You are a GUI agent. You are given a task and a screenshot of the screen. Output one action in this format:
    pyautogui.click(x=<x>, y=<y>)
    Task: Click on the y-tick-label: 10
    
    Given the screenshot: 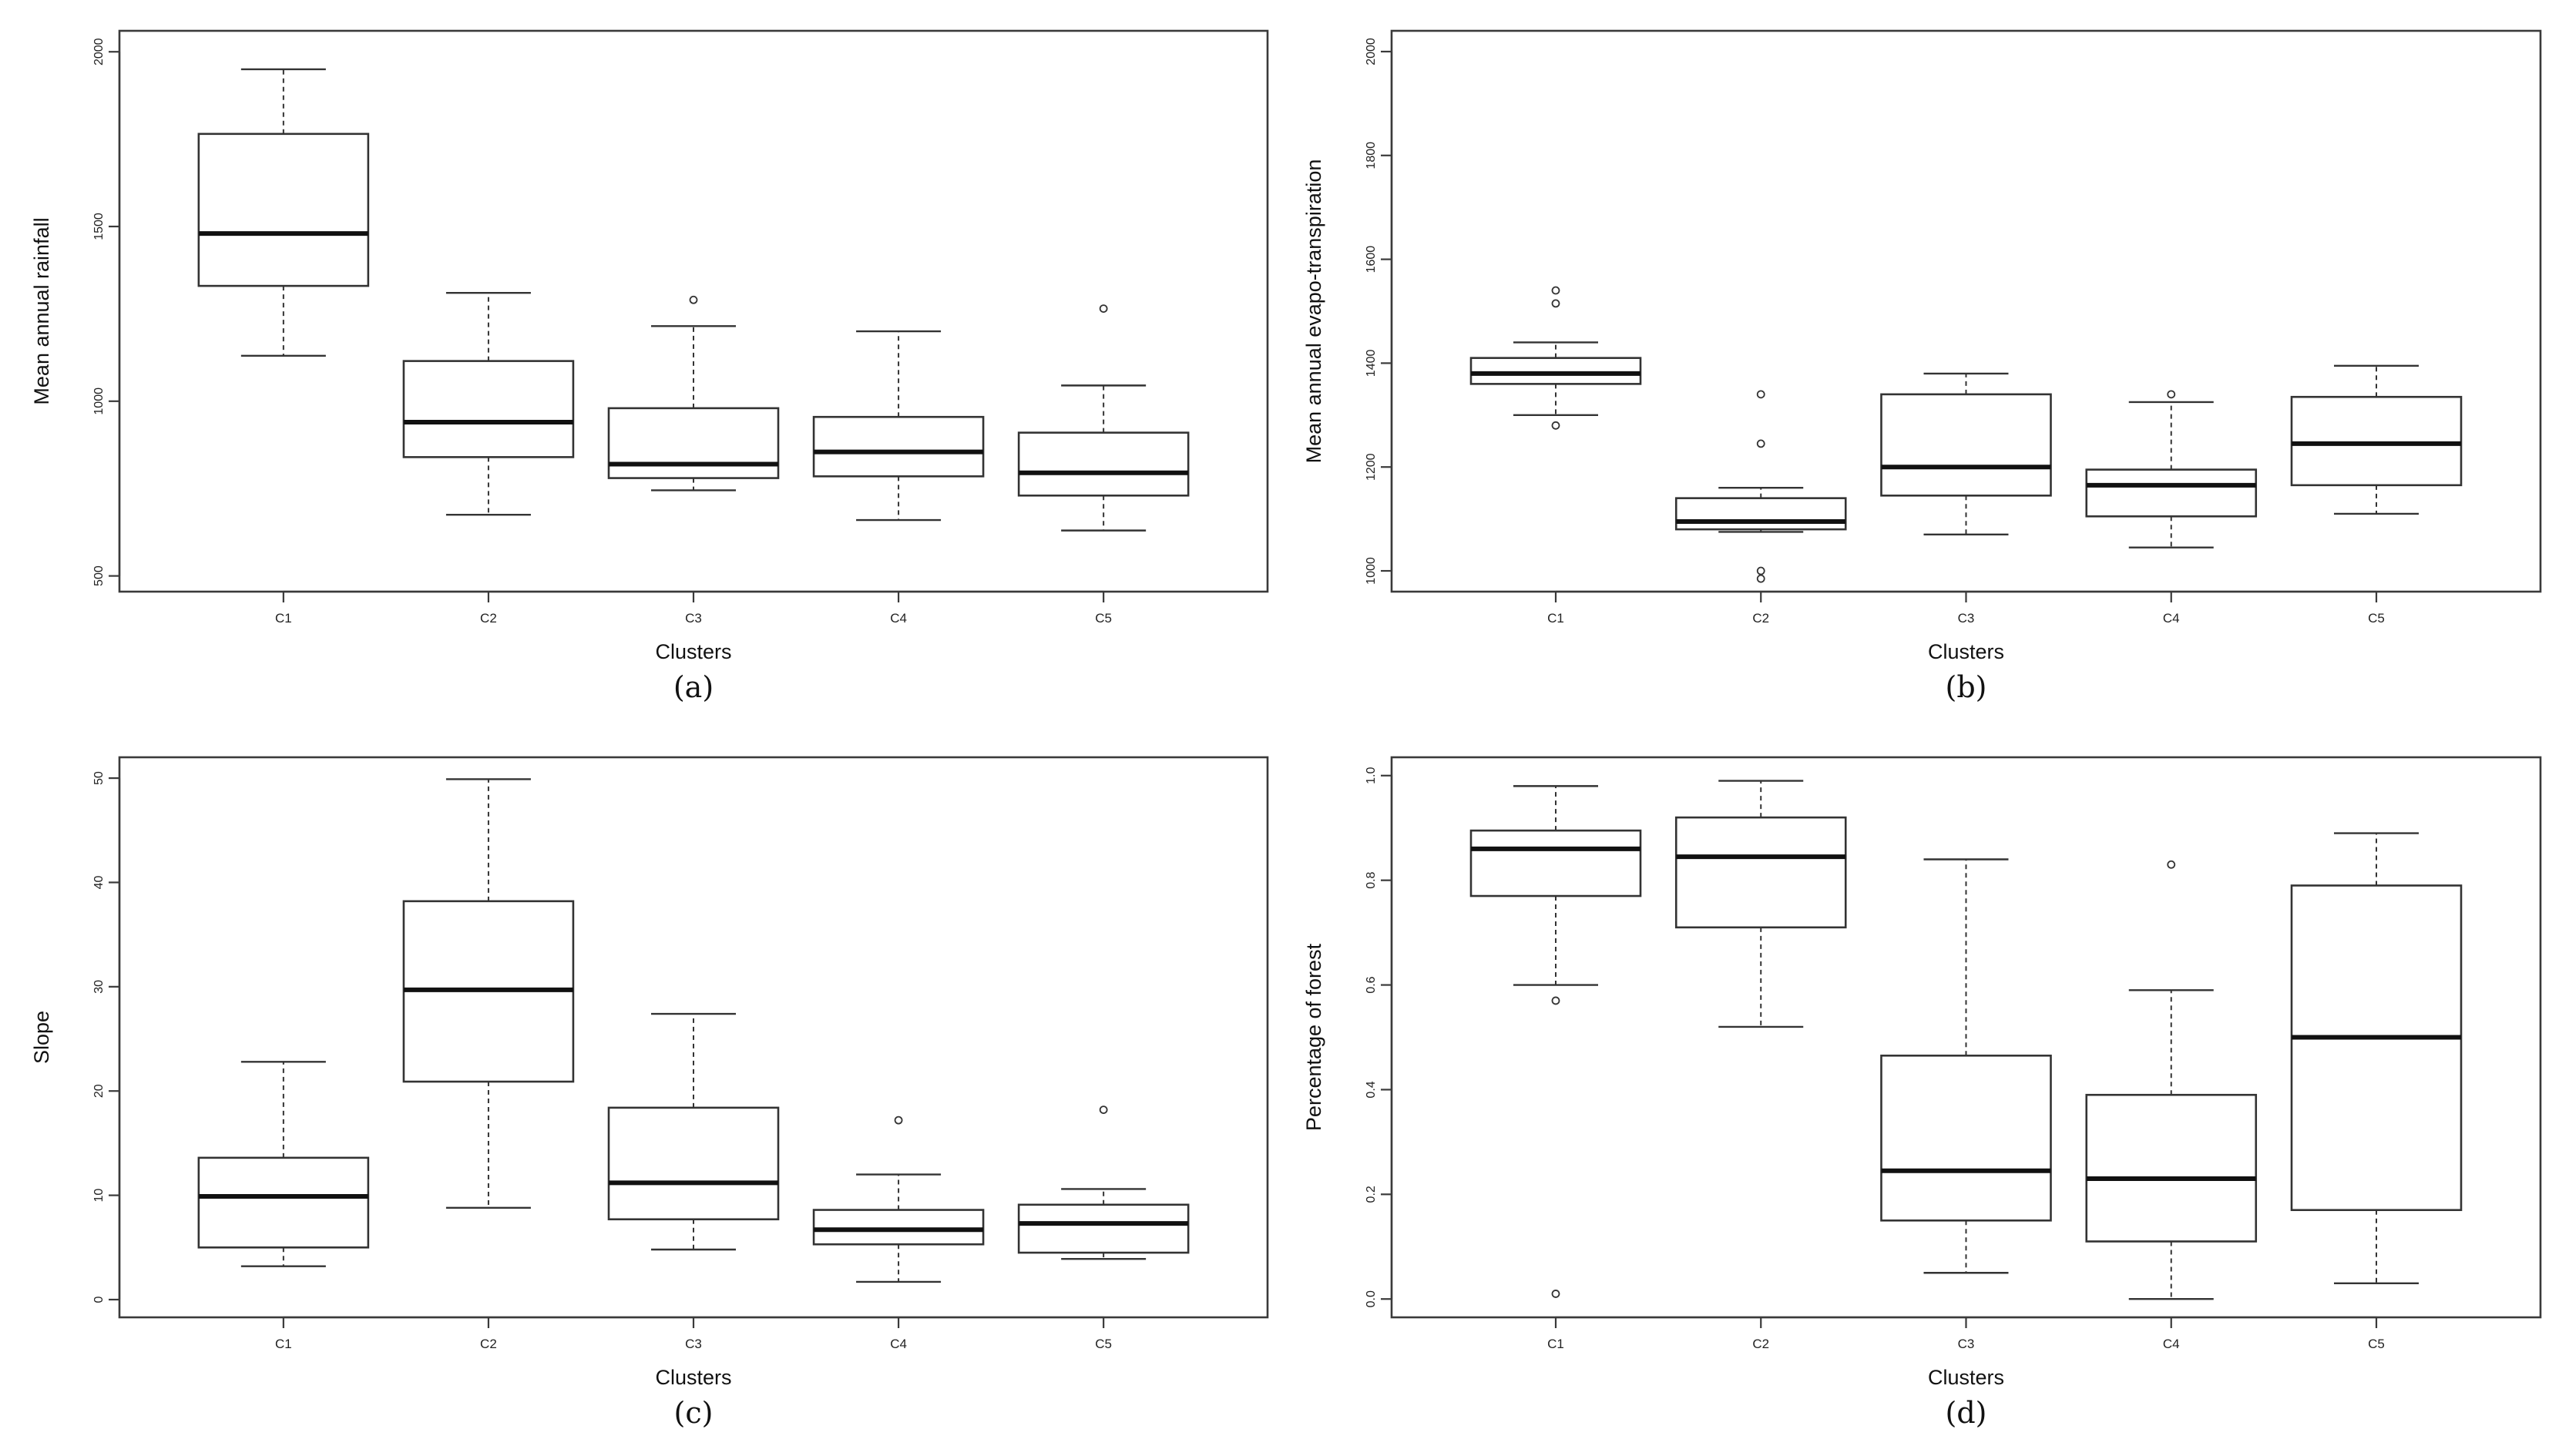 What is the action you would take?
    pyautogui.click(x=99, y=1196)
    